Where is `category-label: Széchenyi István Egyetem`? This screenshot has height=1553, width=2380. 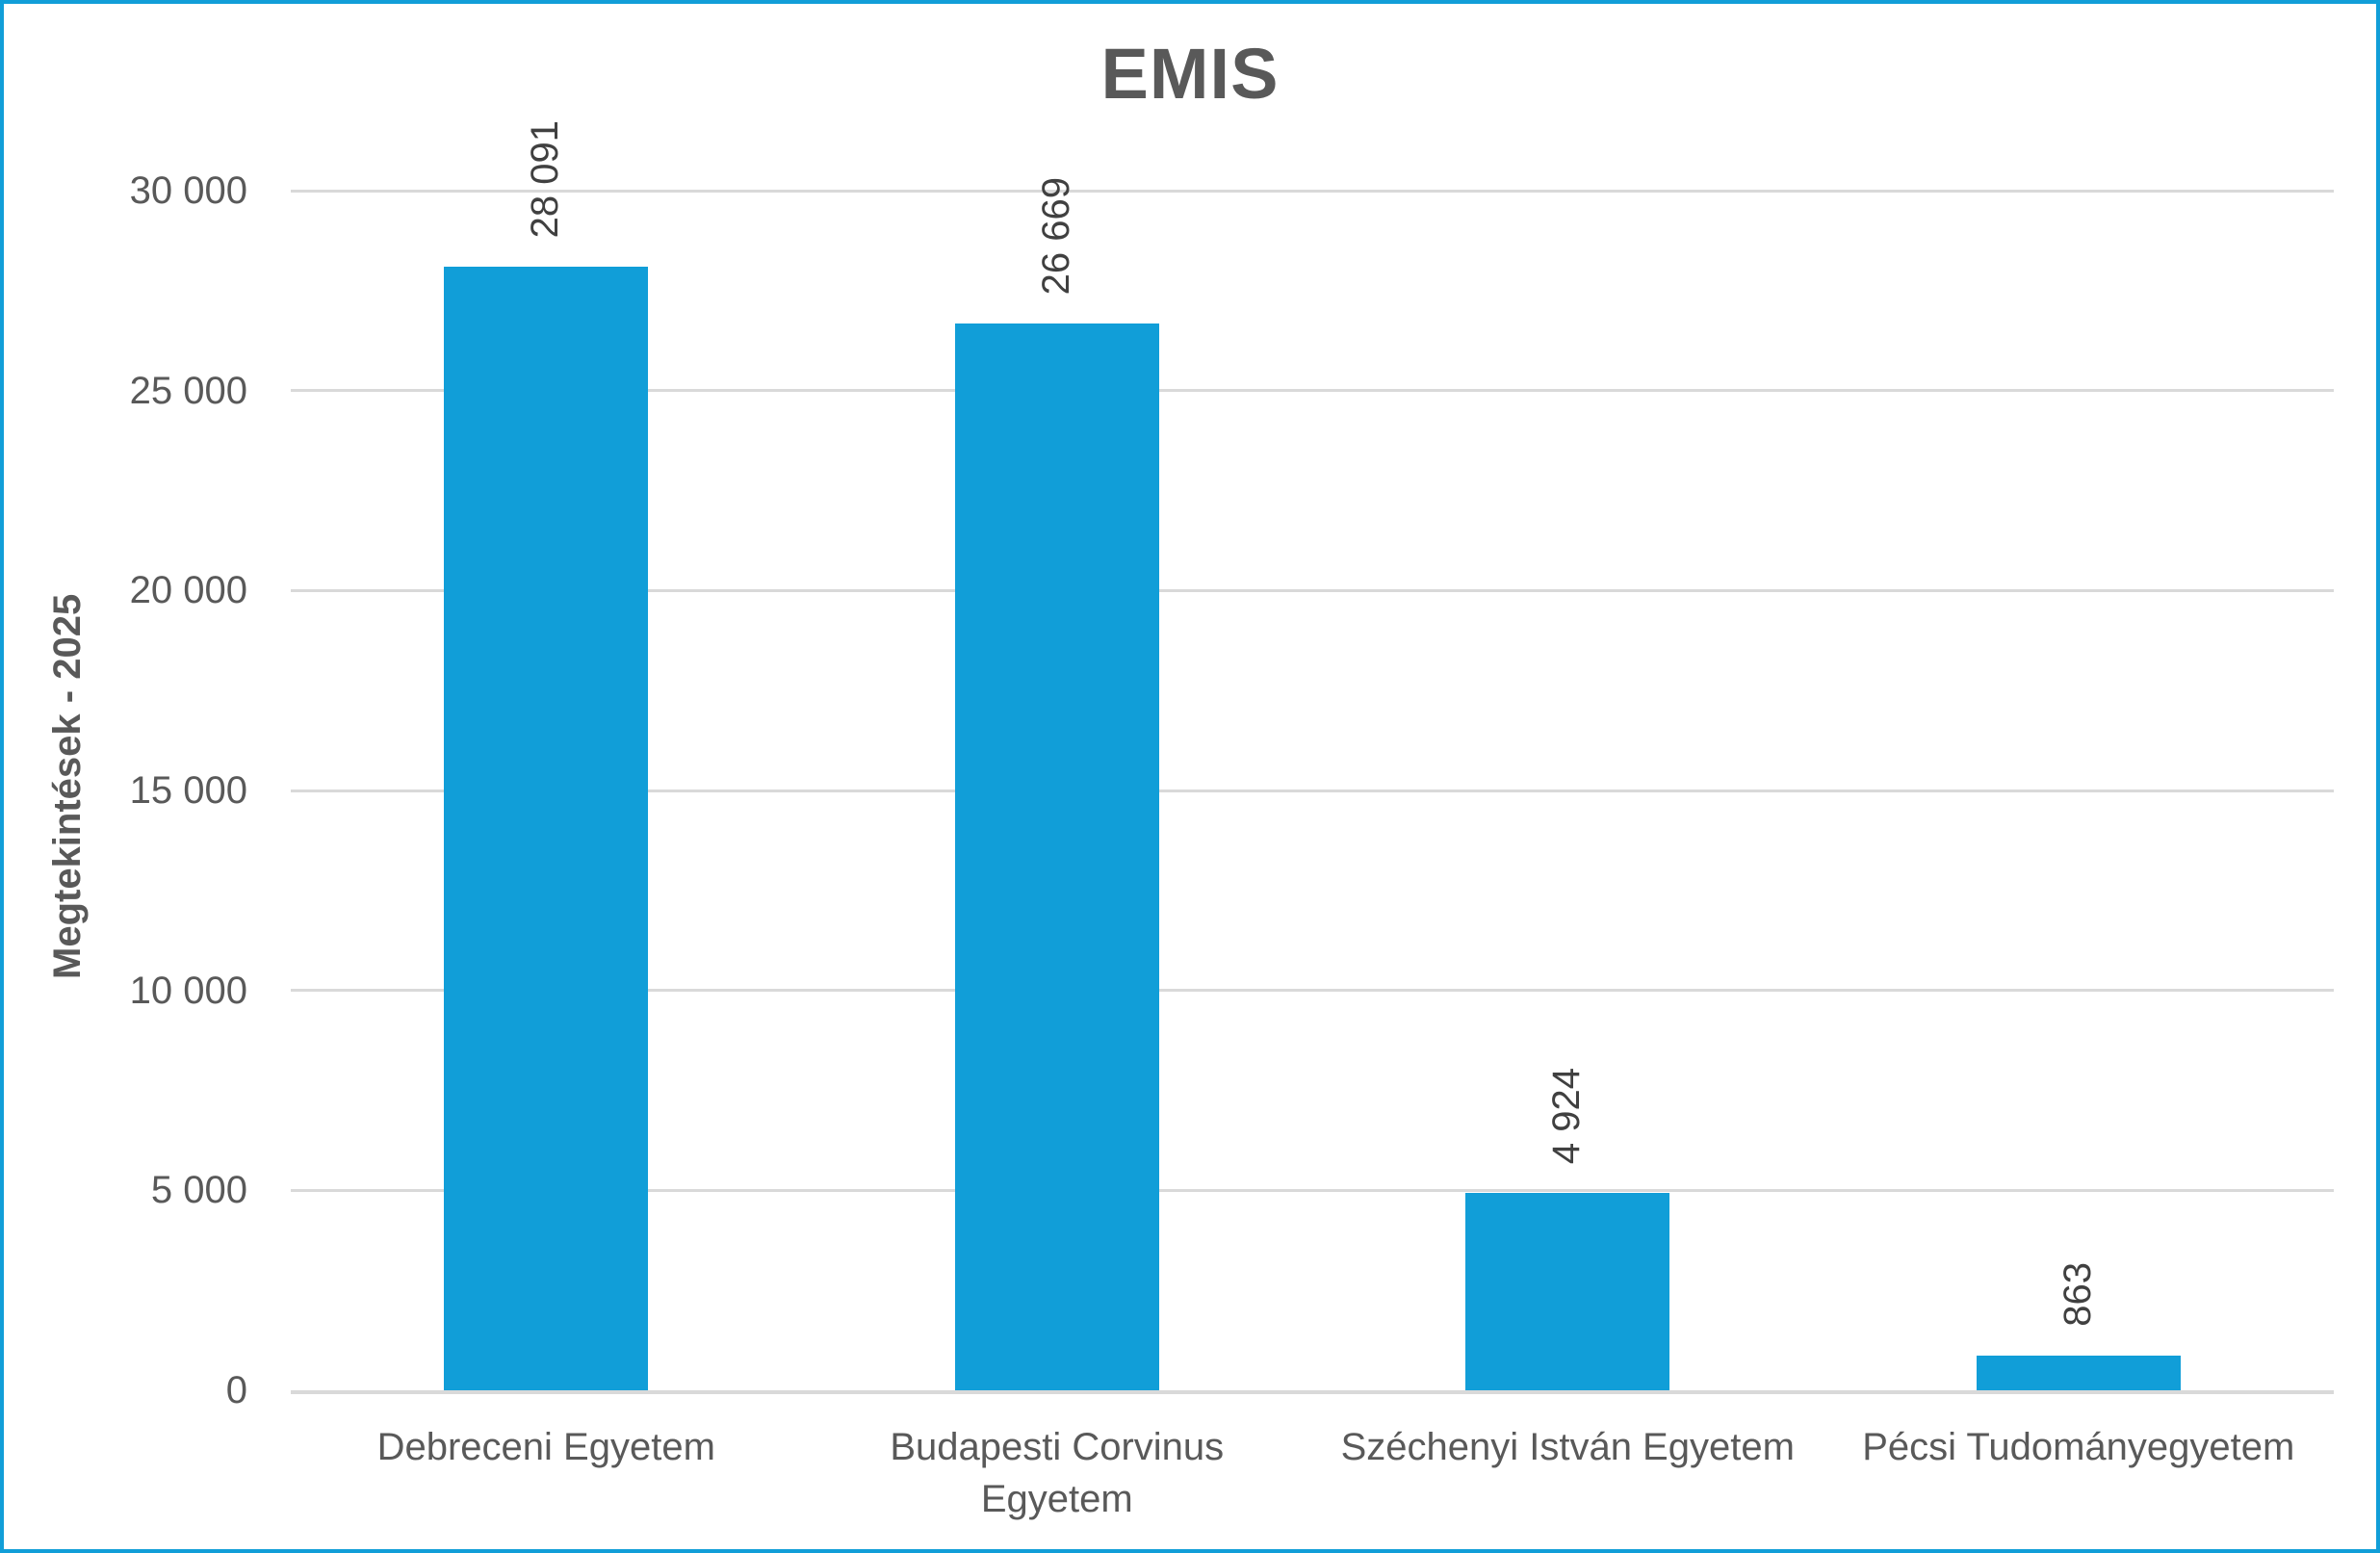
category-label: Széchenyi István Egyetem is located at coordinates (1568, 1447).